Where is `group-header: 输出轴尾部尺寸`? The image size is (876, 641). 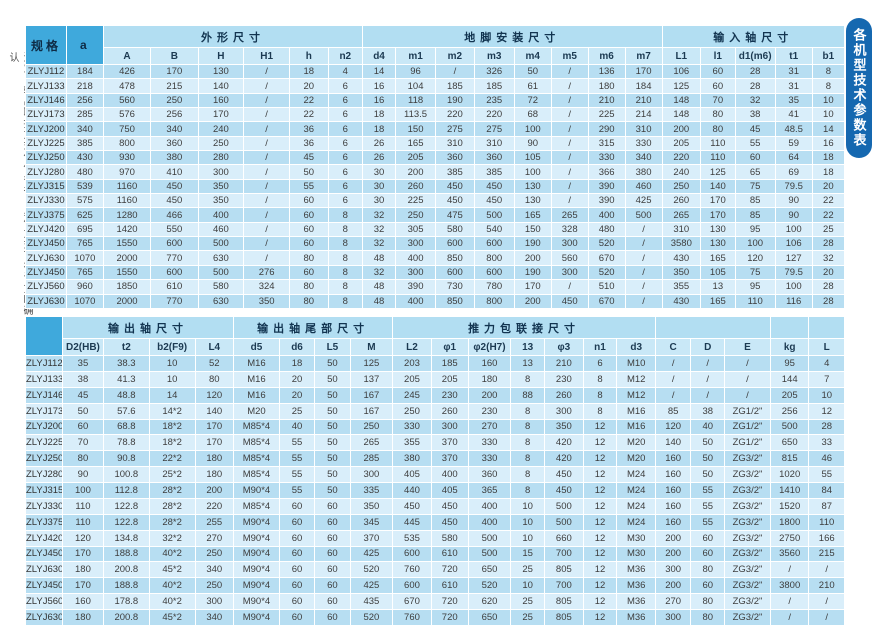
group-header: 输出轴尾部尺寸 is located at coordinates (313, 327).